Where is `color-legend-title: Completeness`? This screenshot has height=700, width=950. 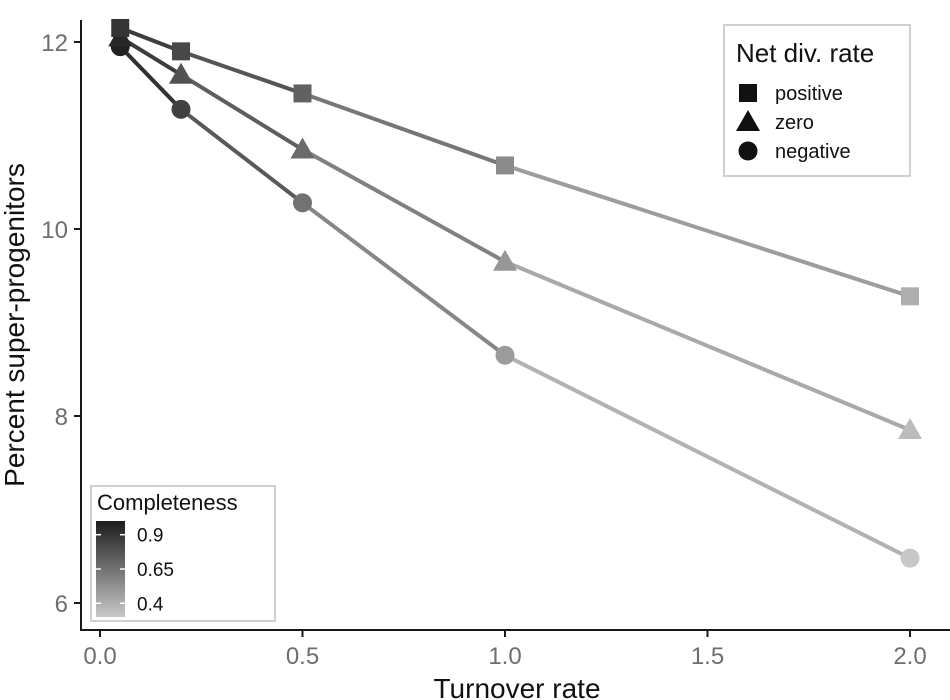
color-legend-title: Completeness is located at coordinates (167, 502).